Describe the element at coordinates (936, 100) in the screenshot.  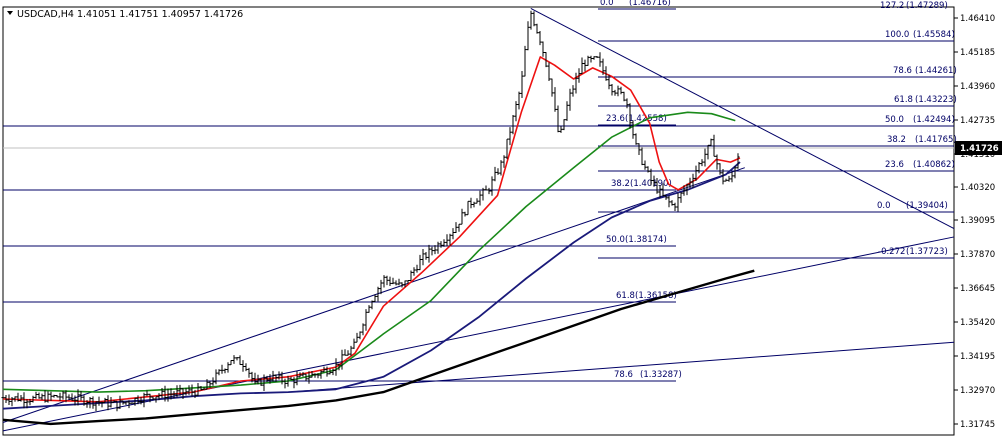
I see `fib-value: (1.43223)` at that location.